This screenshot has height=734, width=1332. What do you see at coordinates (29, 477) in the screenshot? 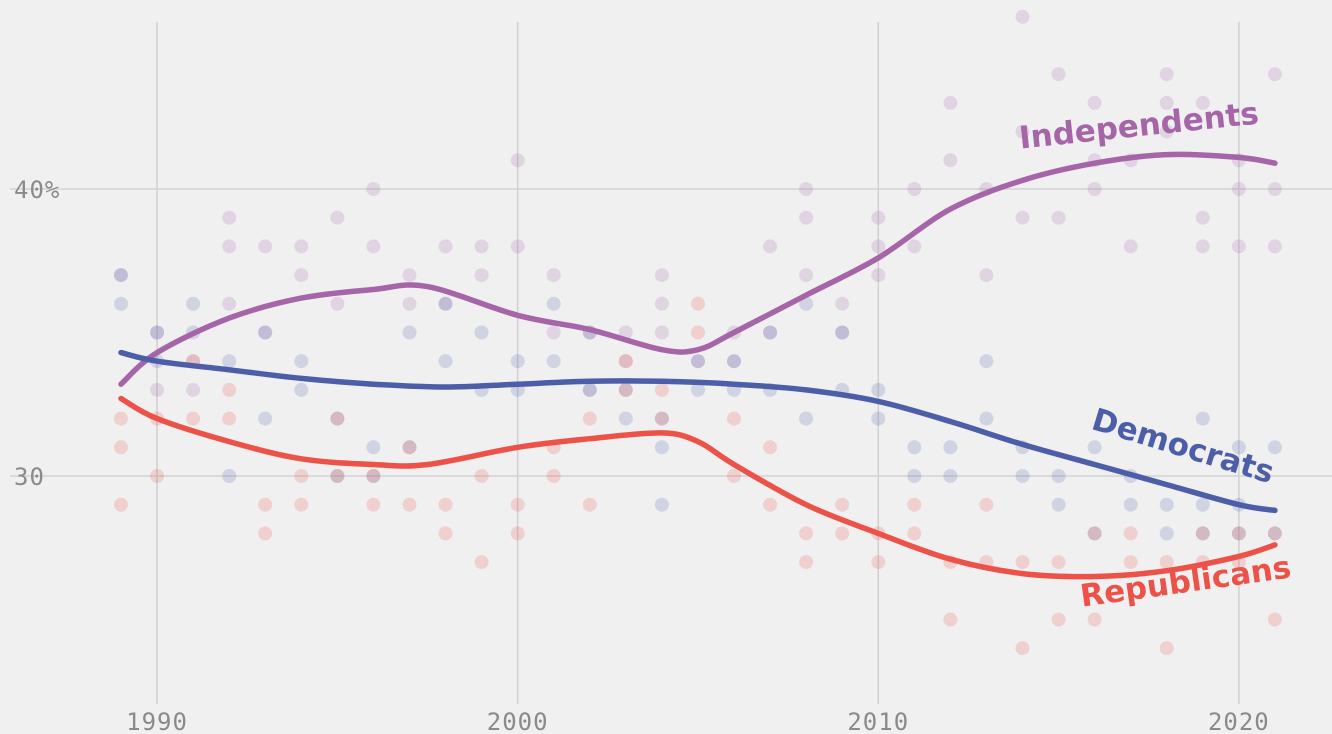
I see `y-tick-label-30: 30` at bounding box center [29, 477].